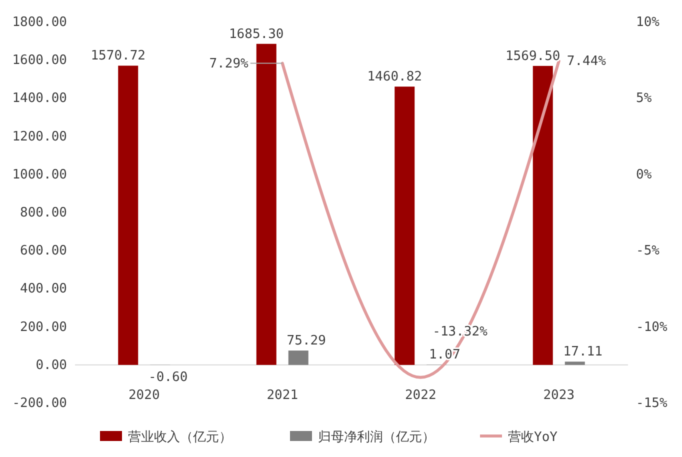 This screenshot has height=457, width=682. Describe the element at coordinates (39, 22) in the screenshot. I see `y-tick-label: 1800.00` at that location.